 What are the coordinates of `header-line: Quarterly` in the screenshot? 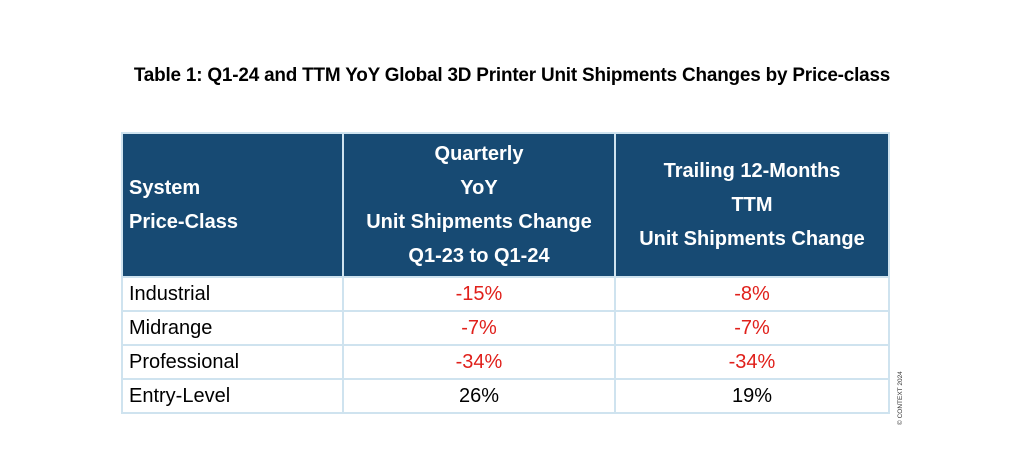 It's located at (479, 154).